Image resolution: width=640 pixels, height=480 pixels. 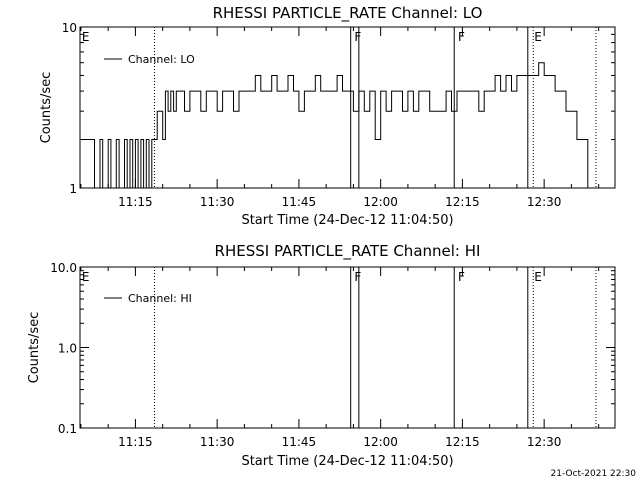 I want to click on y-tick-label: 0.1, so click(x=67, y=429).